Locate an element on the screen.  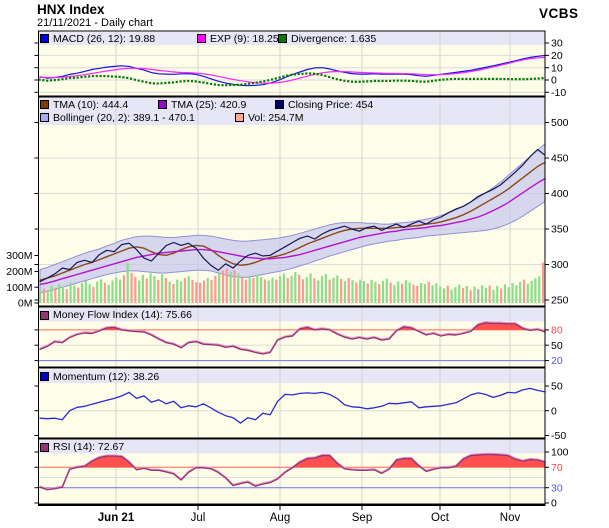
legend-label: Closing Price: 454 is located at coordinates (331, 104).